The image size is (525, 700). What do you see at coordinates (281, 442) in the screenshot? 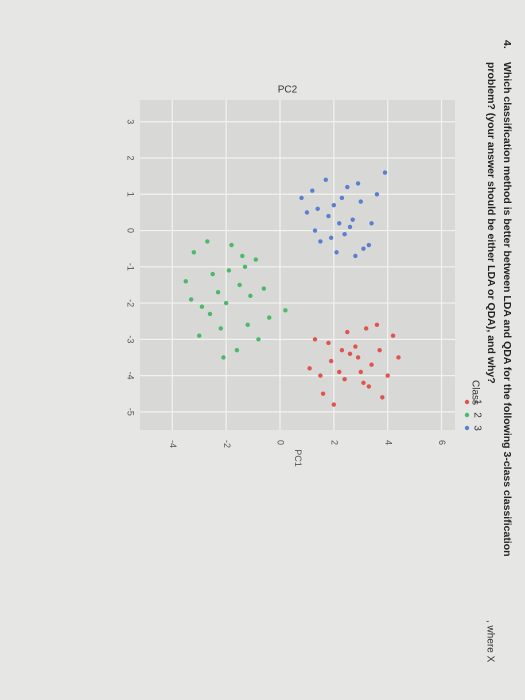
I see `x-tick-label: 0` at bounding box center [281, 442].